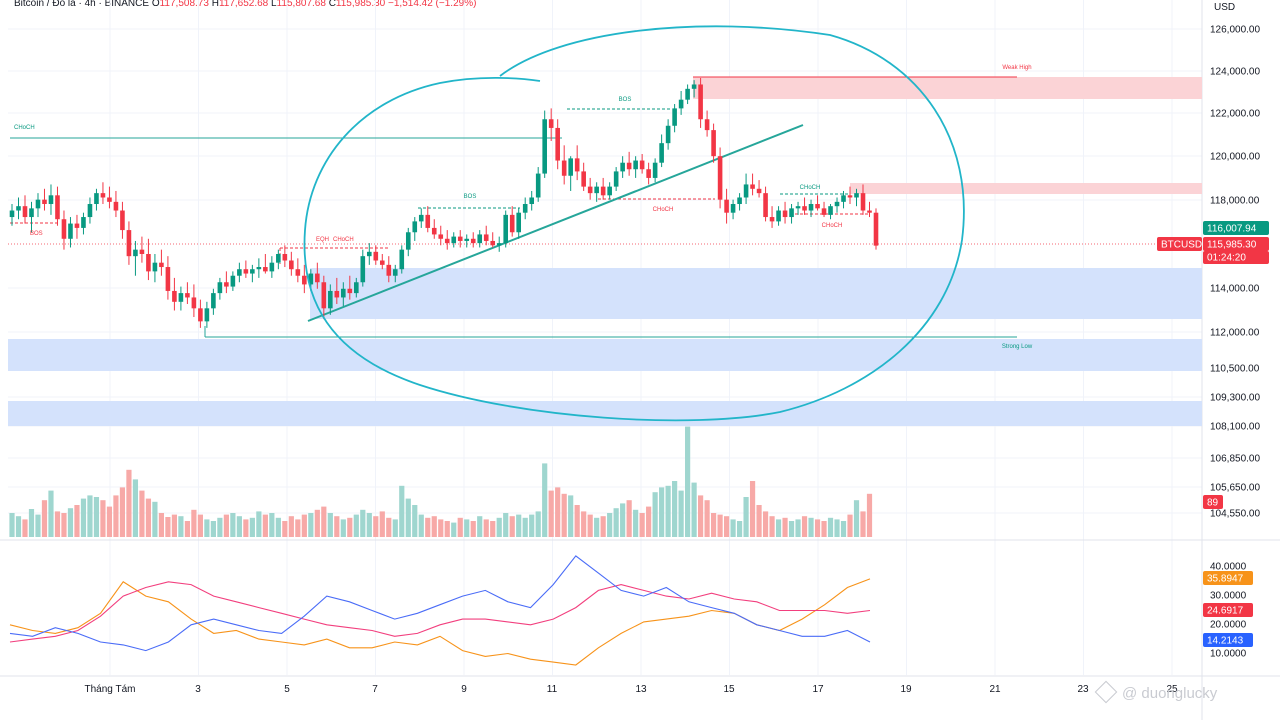  I want to click on supply-zone, so click(947, 88).